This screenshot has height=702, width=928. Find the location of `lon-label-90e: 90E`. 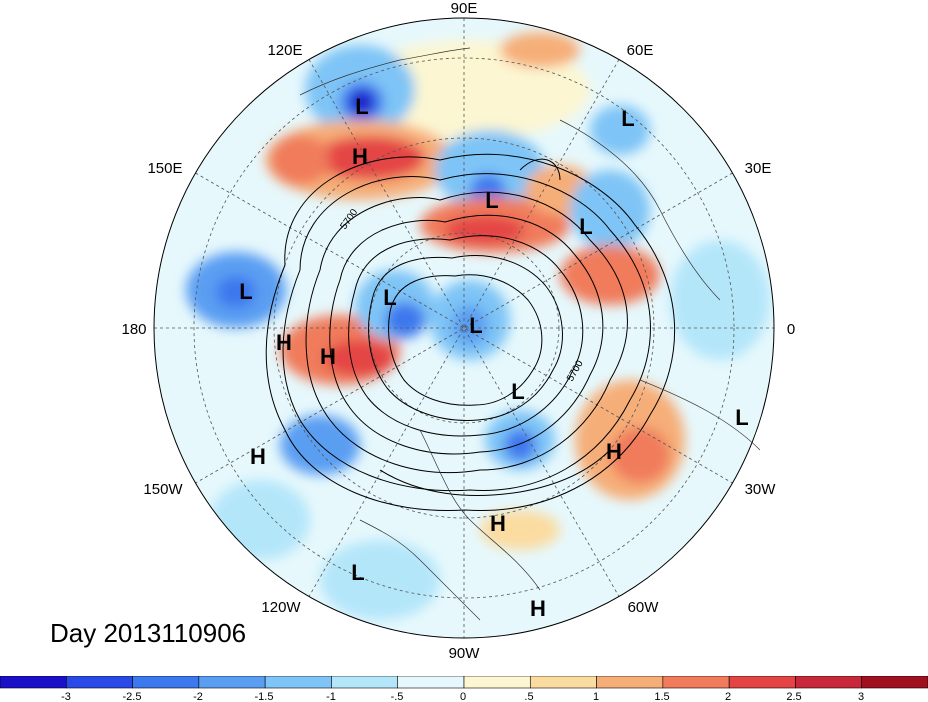

lon-label-90e: 90E is located at coordinates (464, 8).